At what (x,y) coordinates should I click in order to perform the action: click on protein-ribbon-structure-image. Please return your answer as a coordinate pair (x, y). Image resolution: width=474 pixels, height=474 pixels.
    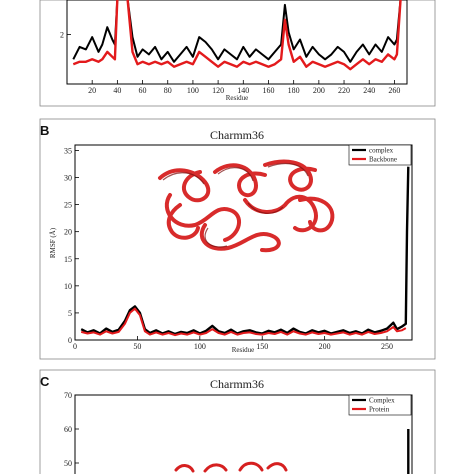
    Looking at the image, I should click on (246, 206).